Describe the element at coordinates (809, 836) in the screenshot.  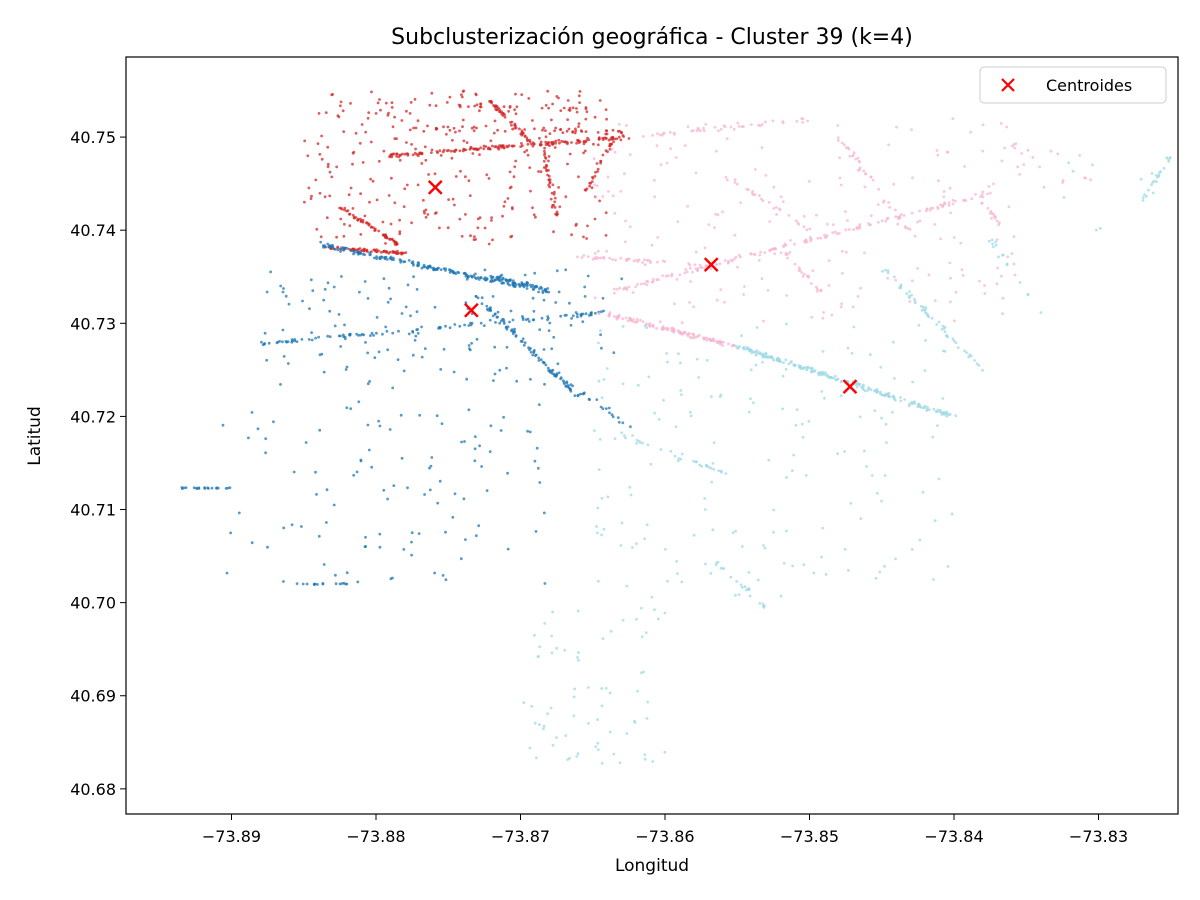
I see `x-tick-label: −73.85` at that location.